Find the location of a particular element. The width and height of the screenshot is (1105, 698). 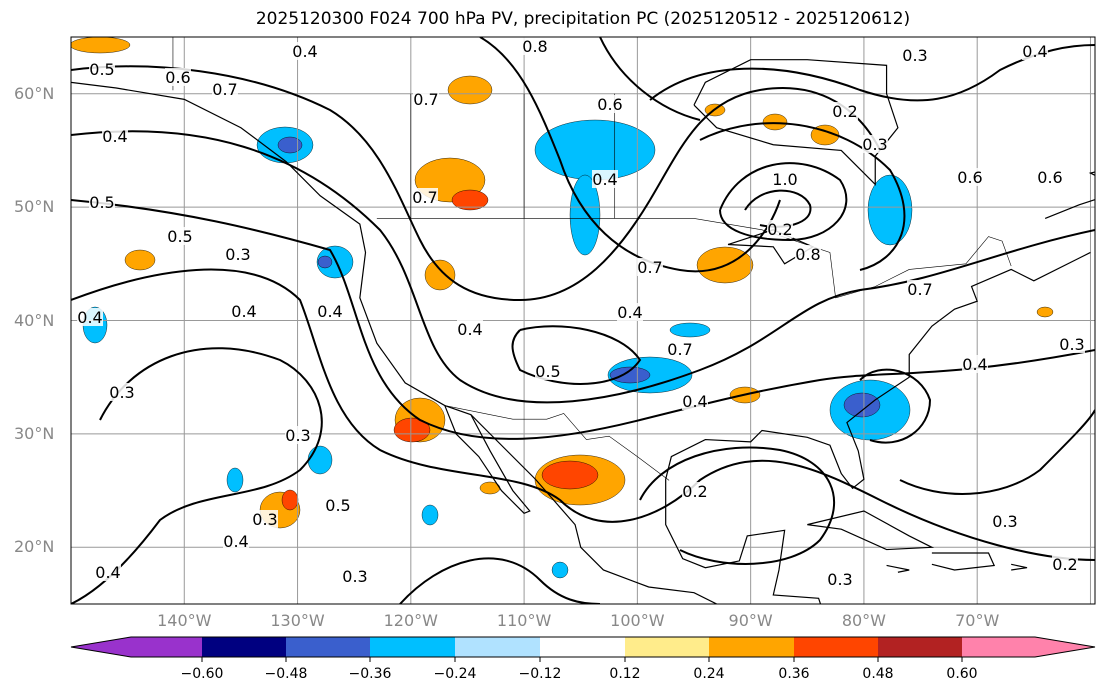

lat-label: 50°N is located at coordinates (34, 207).